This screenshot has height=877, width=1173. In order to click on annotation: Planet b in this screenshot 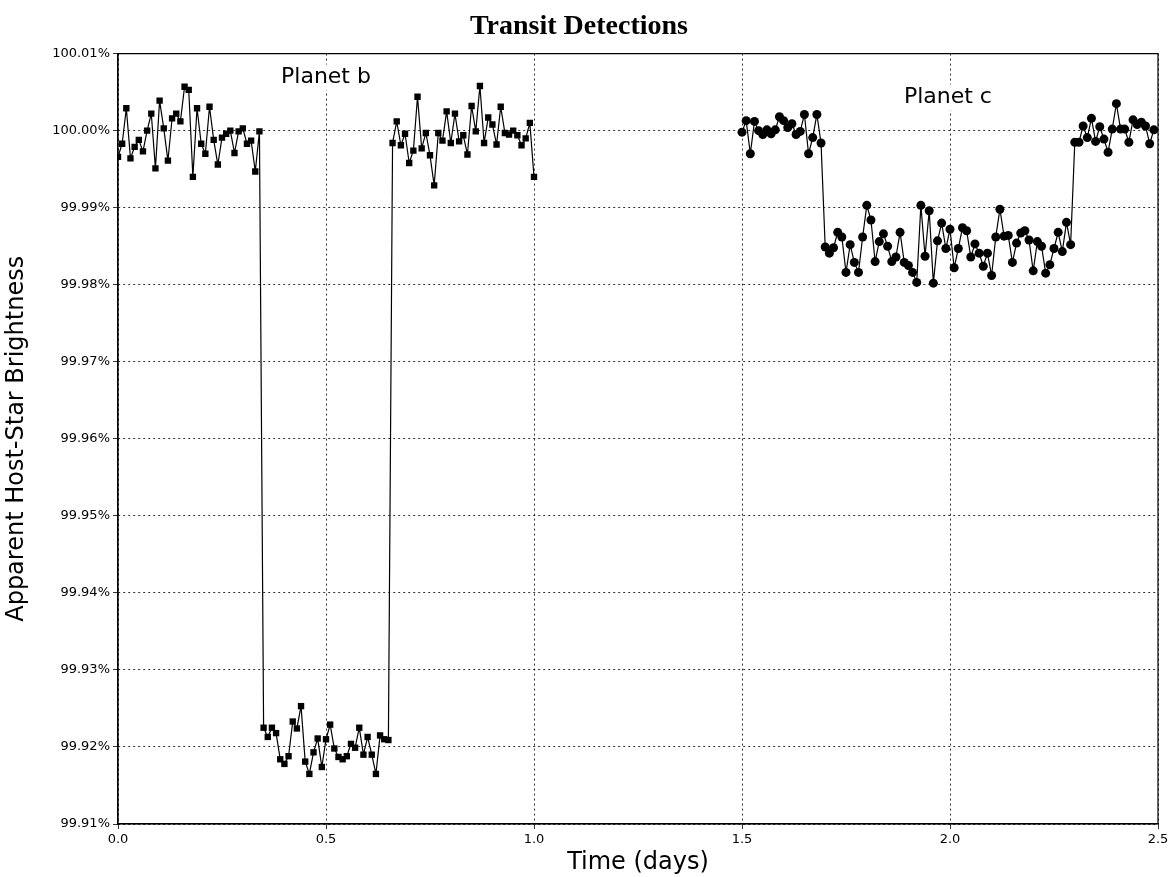, I will do `click(326, 76)`.